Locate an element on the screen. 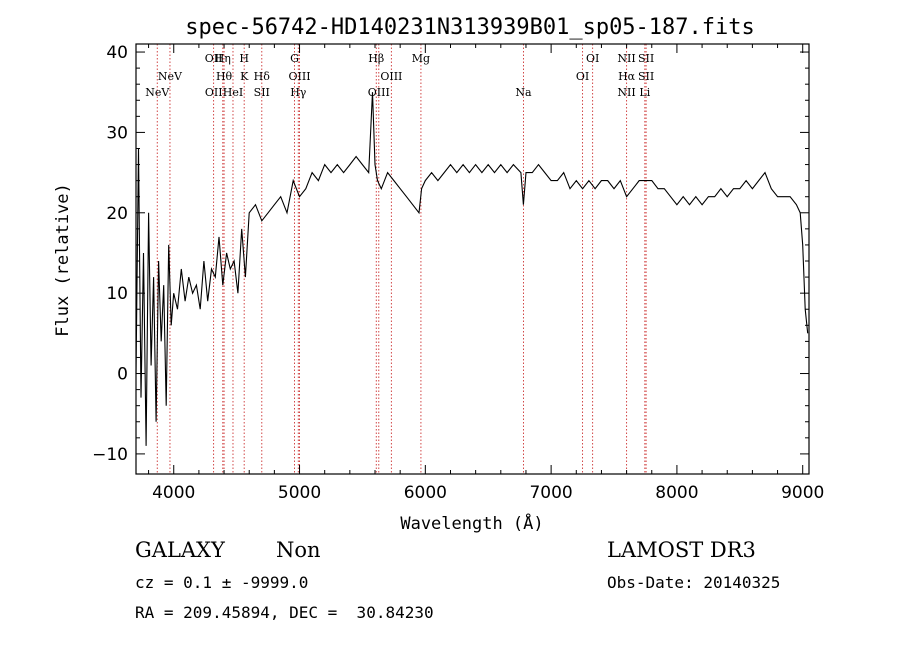 The height and width of the screenshot is (649, 900). x-tick-label: 5000 is located at coordinates (299, 493).